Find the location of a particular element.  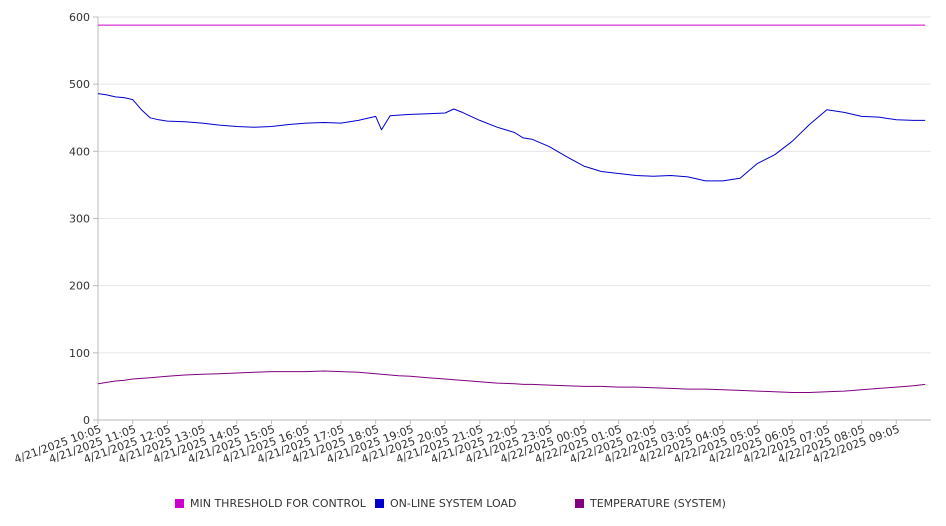

y-tick-label: 600 is located at coordinates (79, 17).